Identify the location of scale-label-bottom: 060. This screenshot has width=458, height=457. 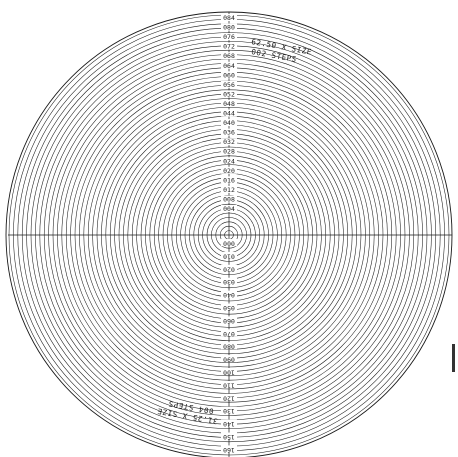
(229, 321).